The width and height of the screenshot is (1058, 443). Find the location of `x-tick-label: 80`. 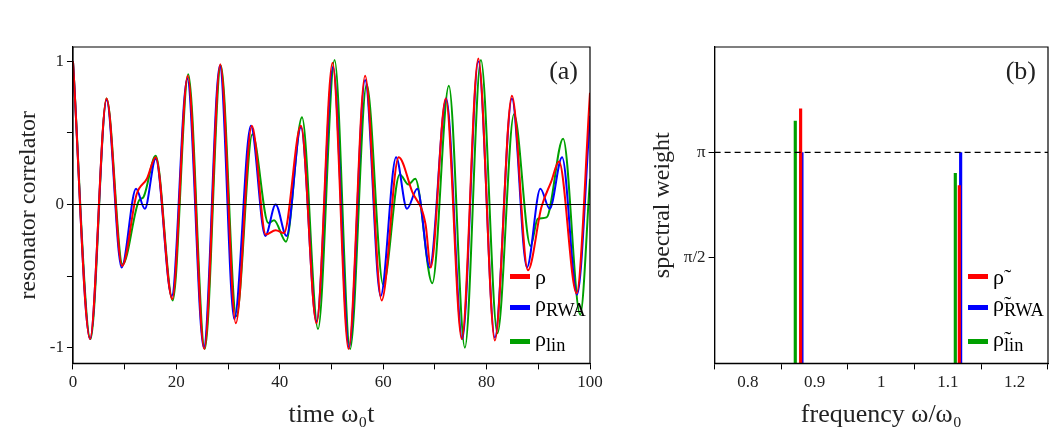

x-tick-label: 80 is located at coordinates (487, 382).